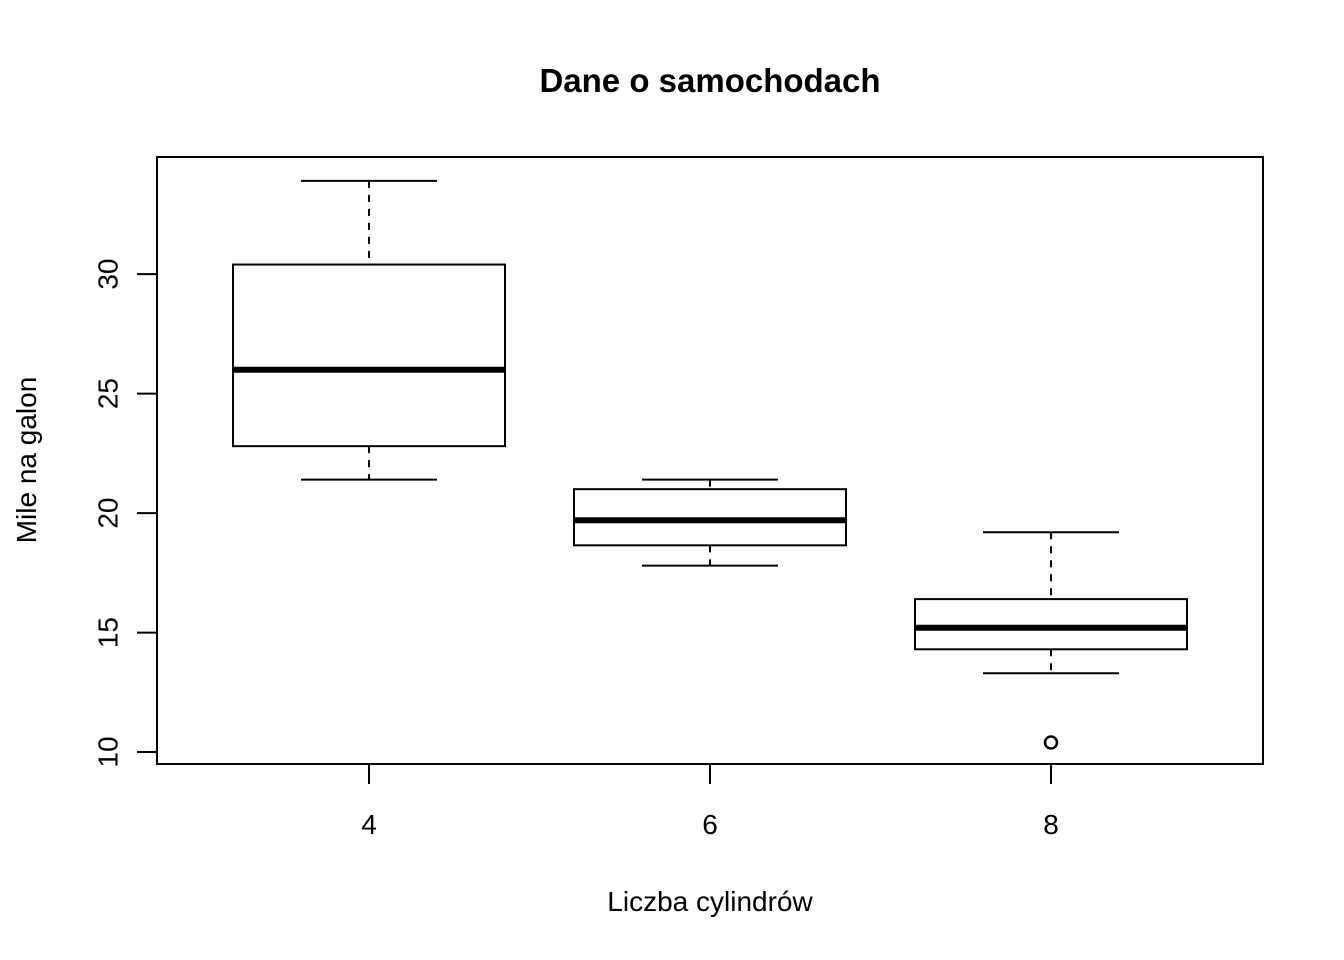 This screenshot has width=1344, height=960. Describe the element at coordinates (1051, 742) in the screenshot. I see `outlier-point` at that location.